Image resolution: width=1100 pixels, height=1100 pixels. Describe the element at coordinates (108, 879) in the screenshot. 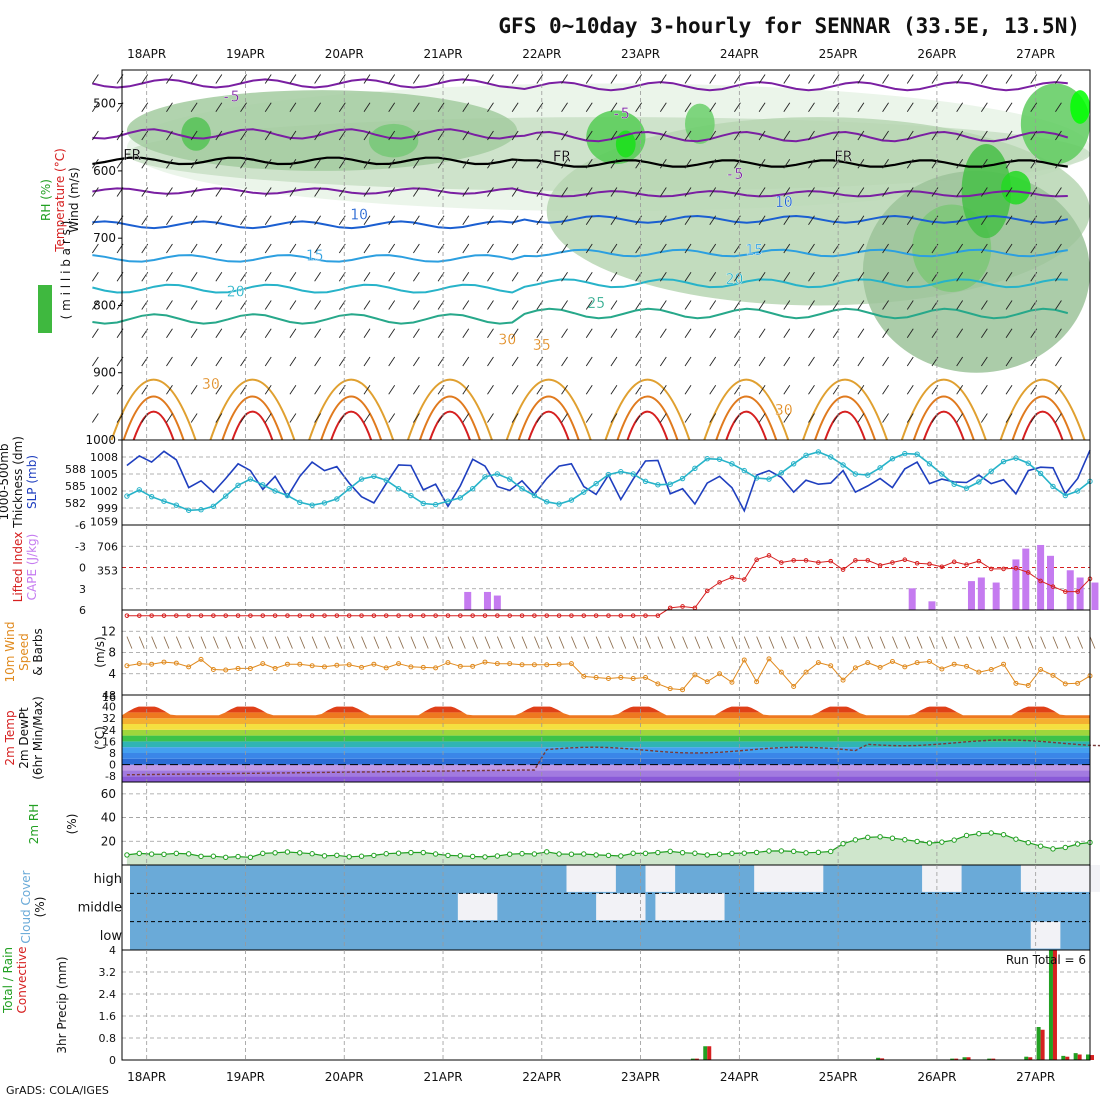

I see `cloud-level-label: high` at that location.